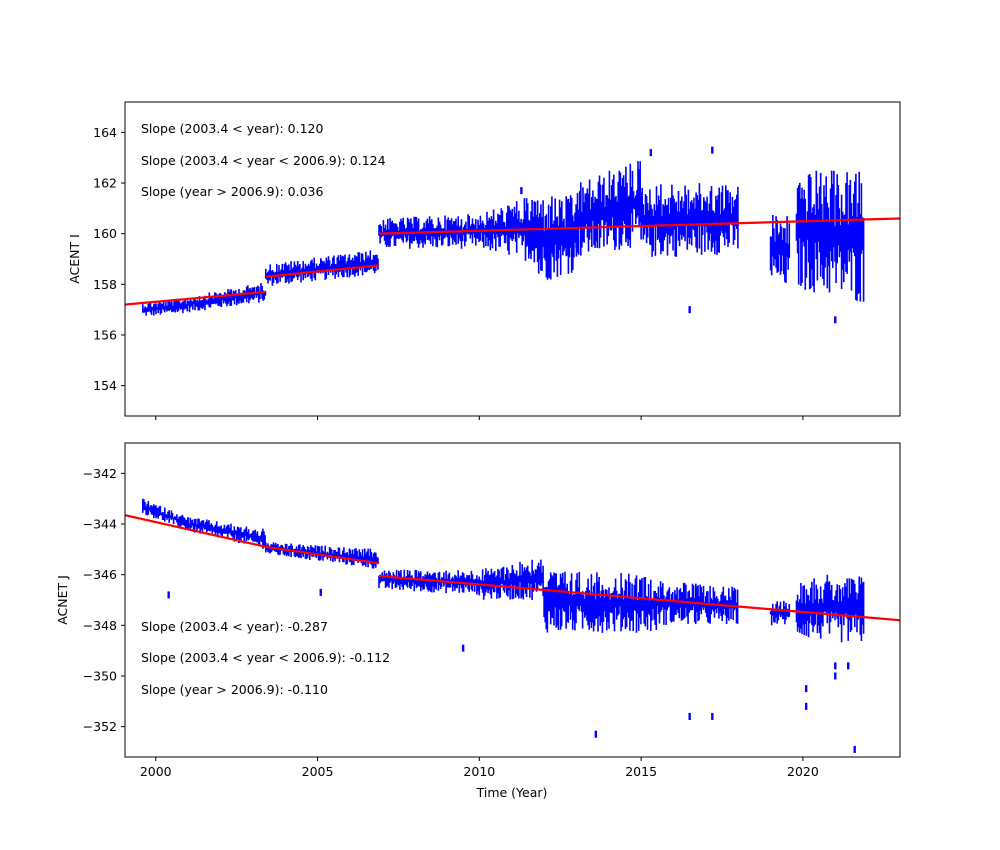 This screenshot has height=850, width=1000. Describe the element at coordinates (100, 625) in the screenshot. I see `y-tick-label: −348` at that location.